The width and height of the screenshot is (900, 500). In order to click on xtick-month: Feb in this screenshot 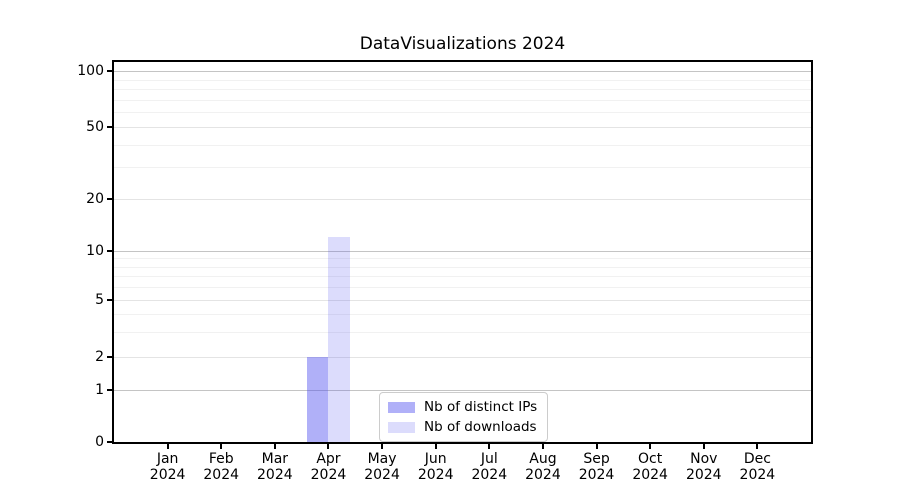, I will do `click(221, 459)`.